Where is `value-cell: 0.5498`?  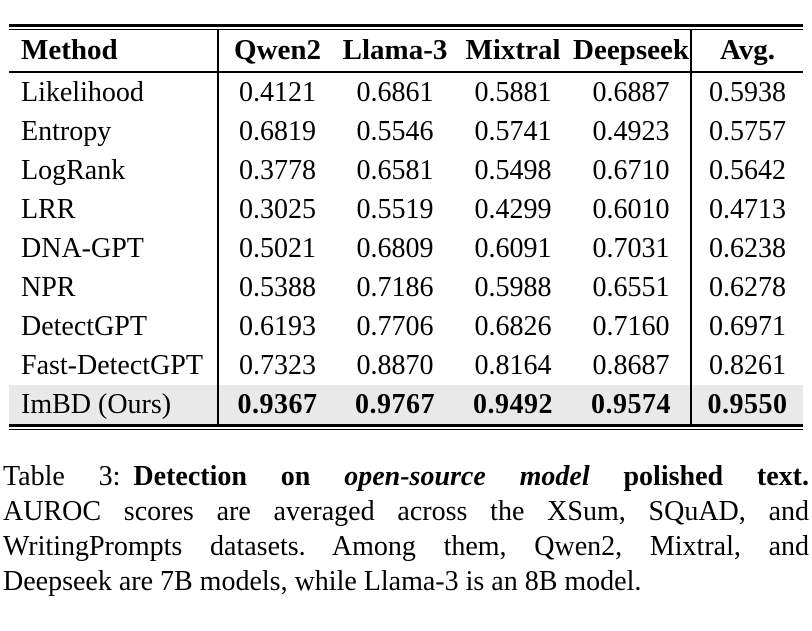
value-cell: 0.5498 is located at coordinates (513, 170).